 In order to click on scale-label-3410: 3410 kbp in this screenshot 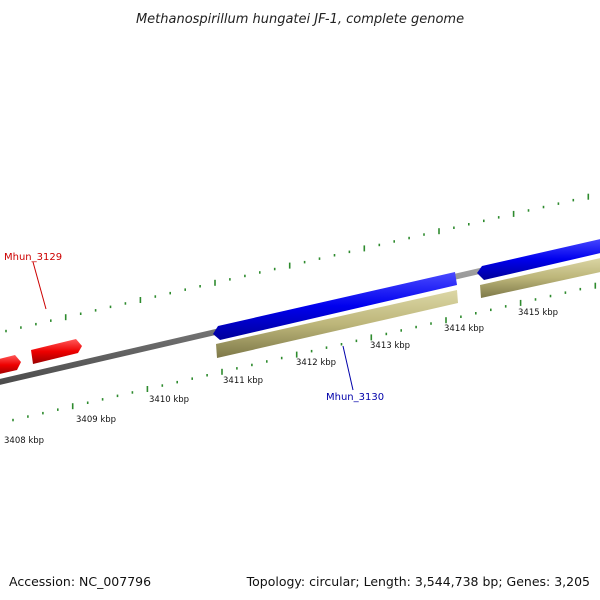, I will do `click(169, 400)`.